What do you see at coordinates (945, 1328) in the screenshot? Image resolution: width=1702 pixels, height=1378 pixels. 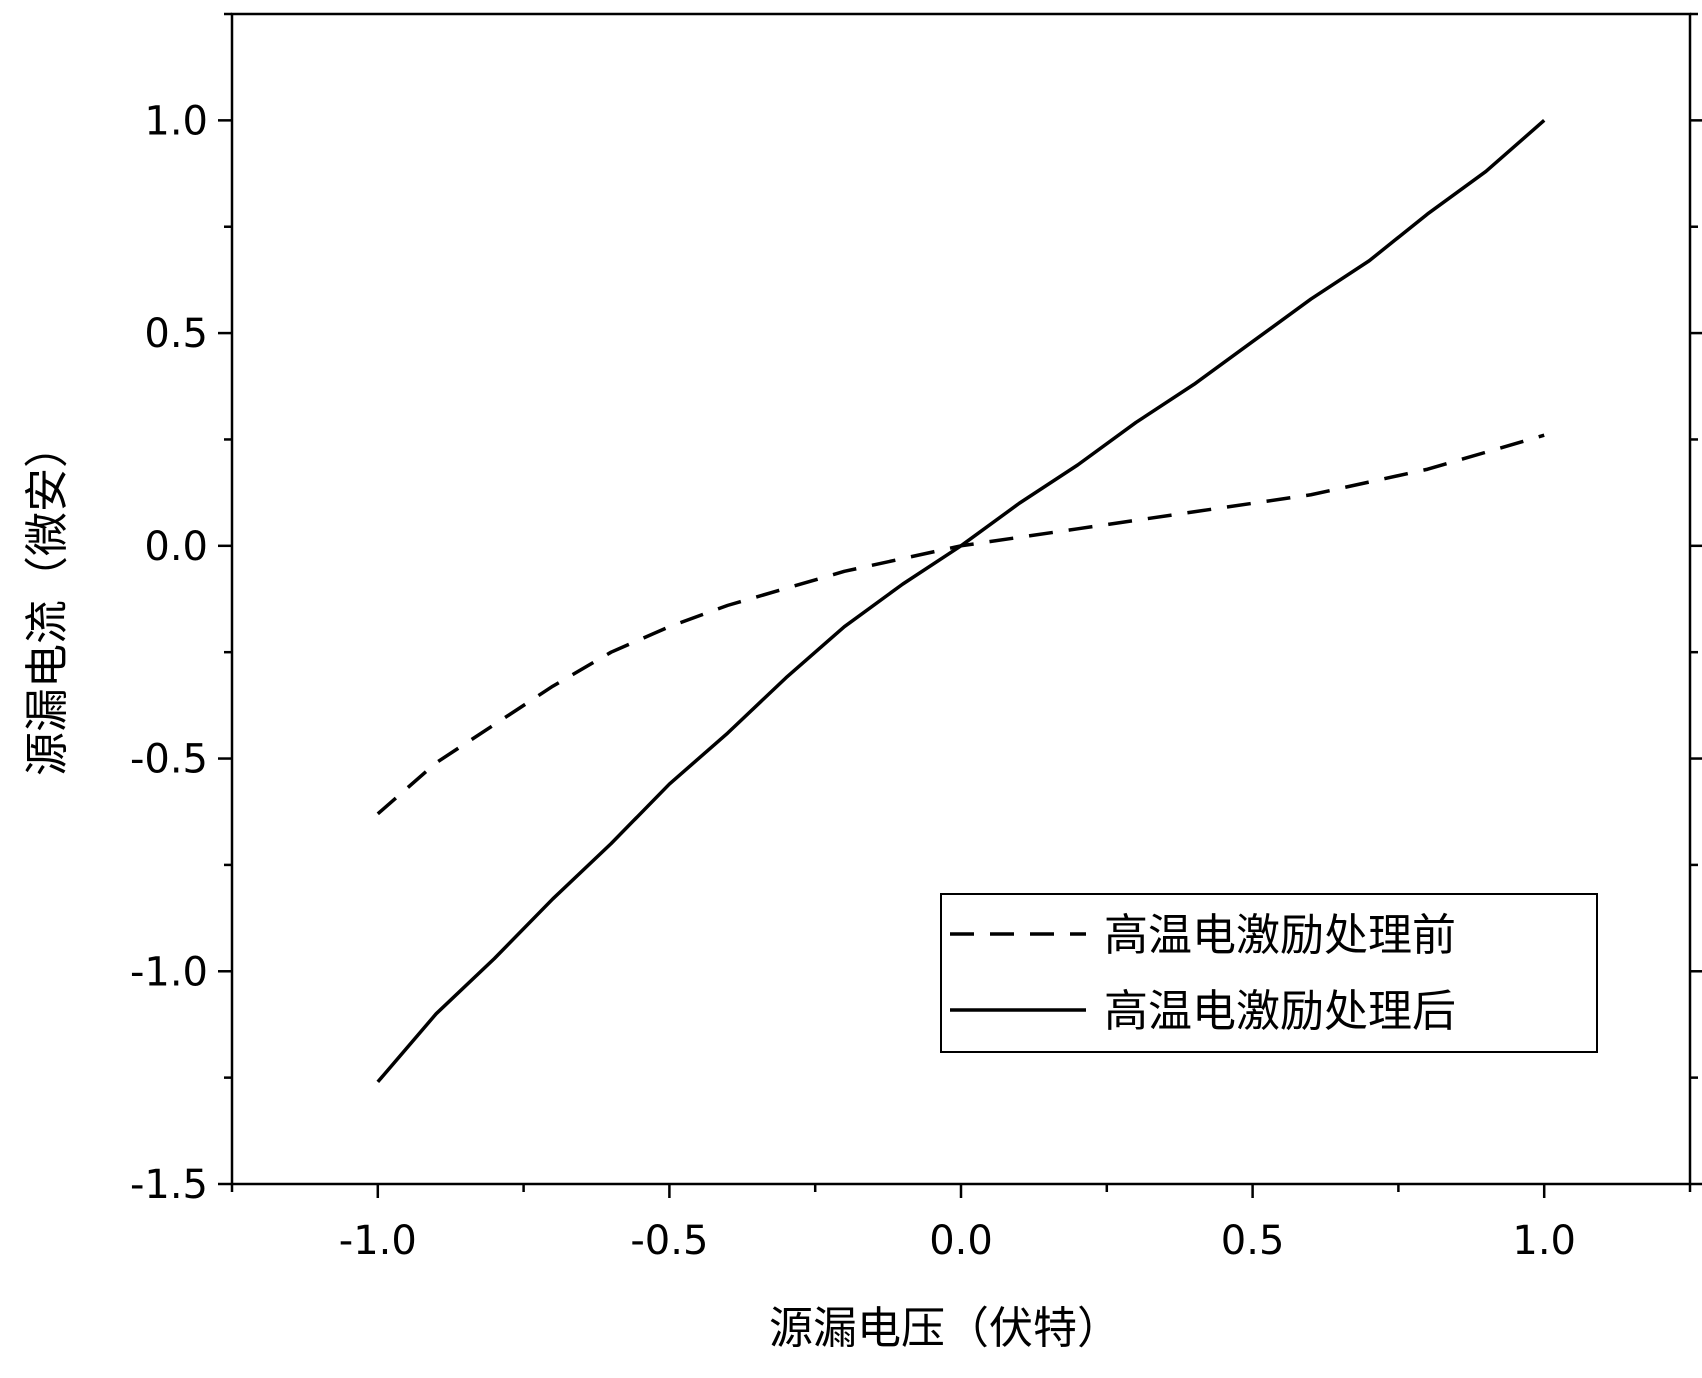 I see `x-axis-title: 源漏电压（伏特）` at bounding box center [945, 1328].